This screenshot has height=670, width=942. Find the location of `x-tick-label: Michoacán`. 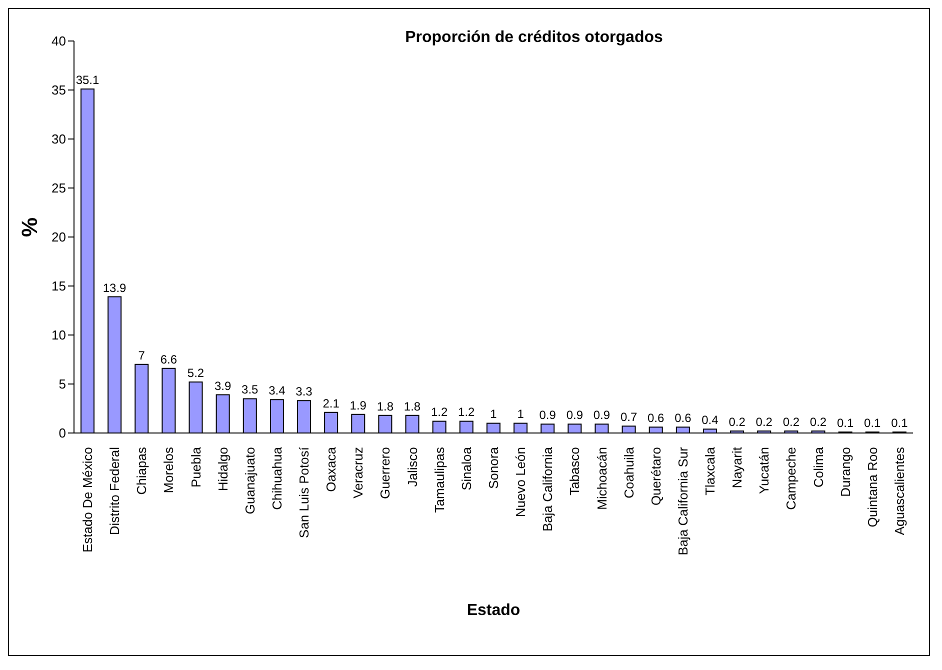

x-tick-label: Michoacán is located at coordinates (602, 478).